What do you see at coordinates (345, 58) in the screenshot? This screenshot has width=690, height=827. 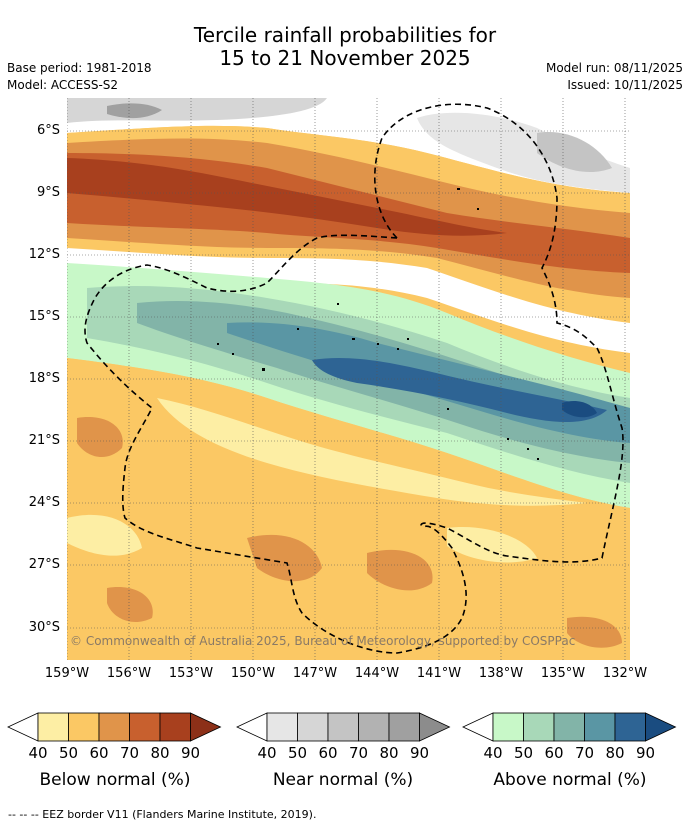 I see `title-line-2: 15 to 21 November 2025` at bounding box center [345, 58].